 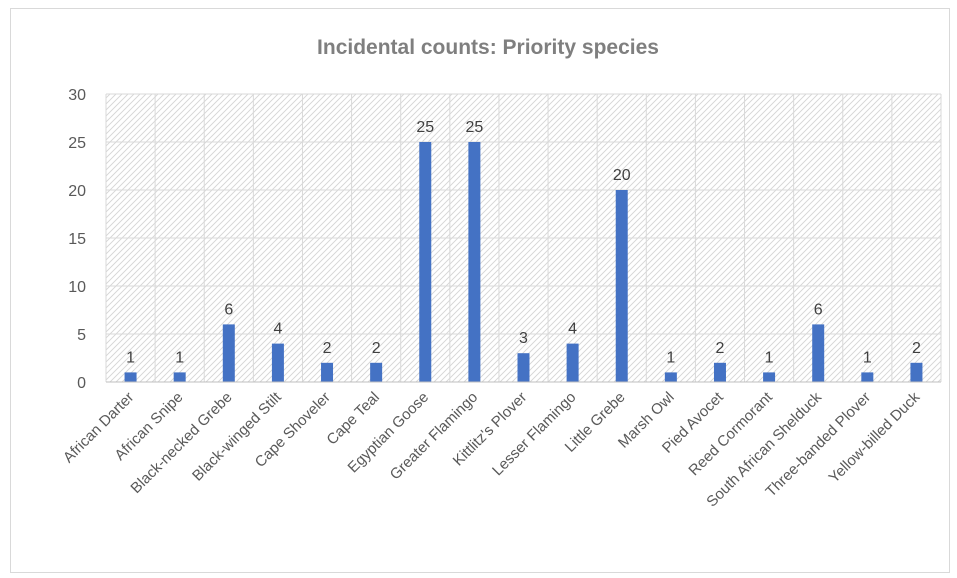 What do you see at coordinates (434, 436) in the screenshot?
I see `category-label: Greater Flamingo` at bounding box center [434, 436].